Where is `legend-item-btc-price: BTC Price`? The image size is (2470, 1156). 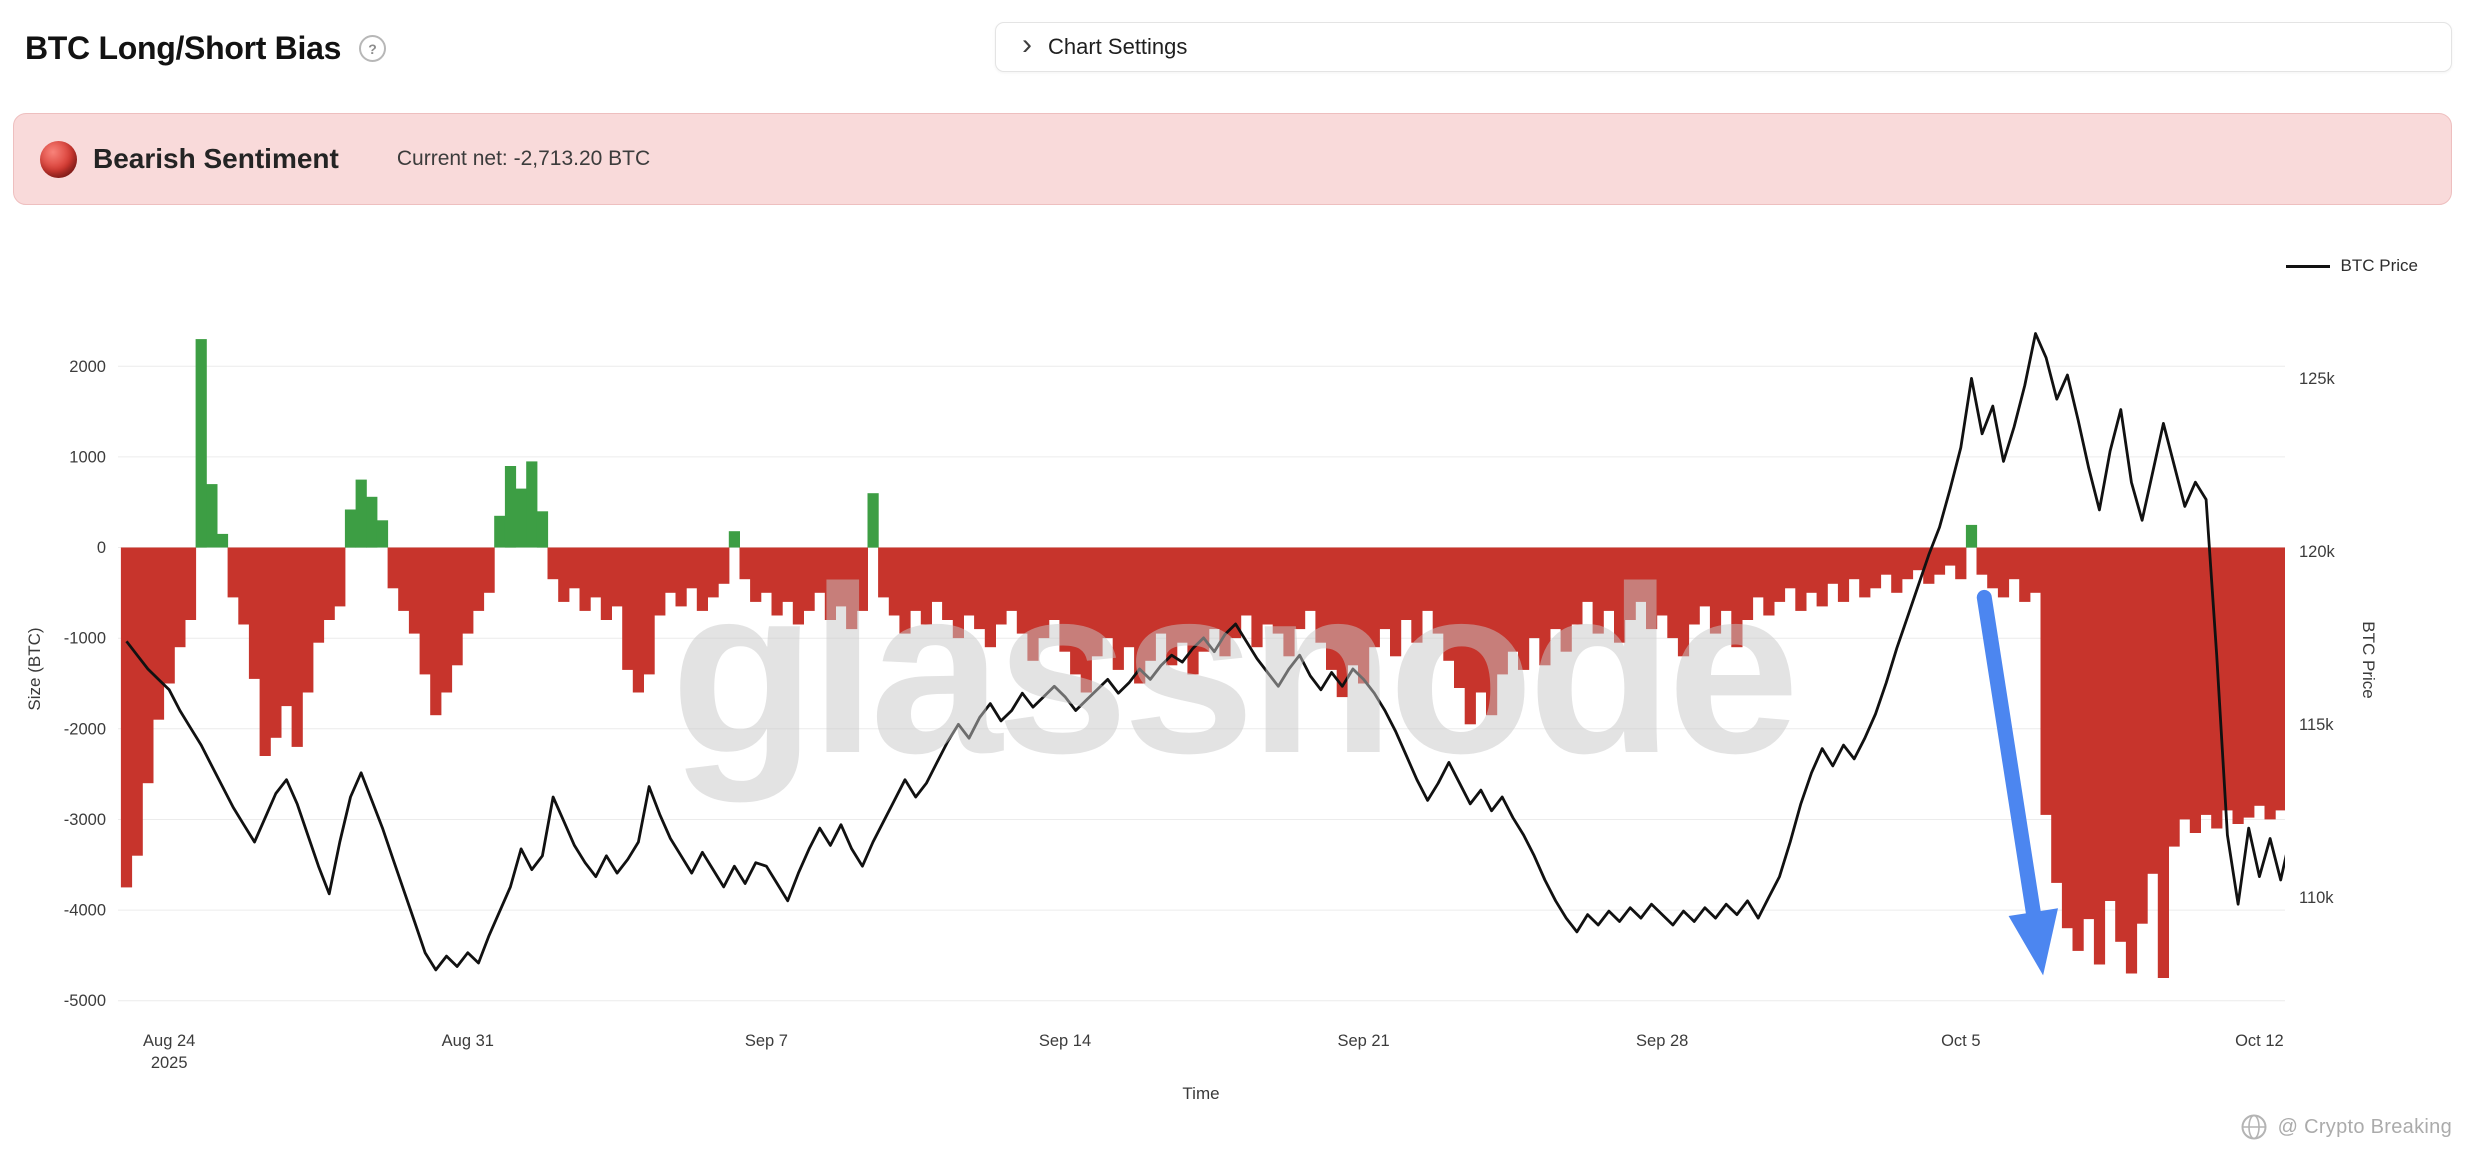 legend-item-btc-price: BTC Price is located at coordinates (2351, 266).